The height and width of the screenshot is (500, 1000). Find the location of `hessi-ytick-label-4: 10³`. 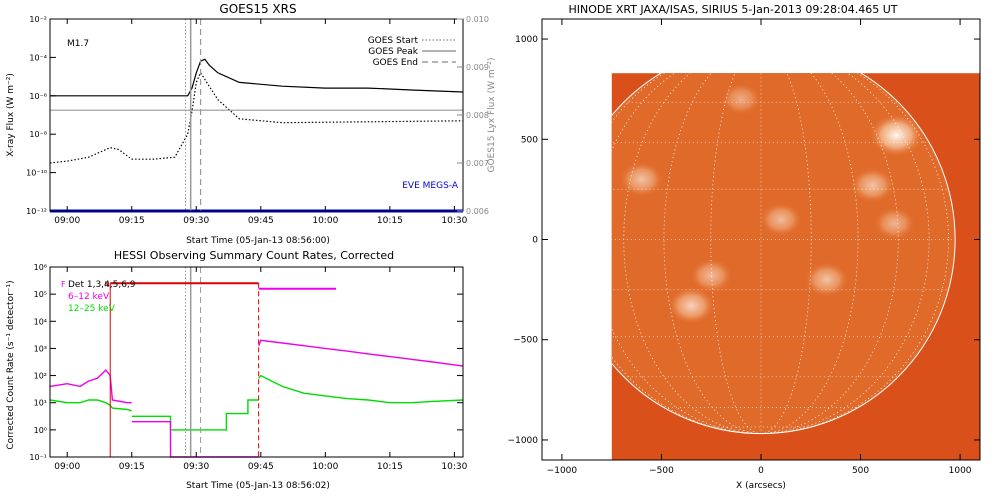

hessi-ytick-label-4: 10³ is located at coordinates (40, 348).